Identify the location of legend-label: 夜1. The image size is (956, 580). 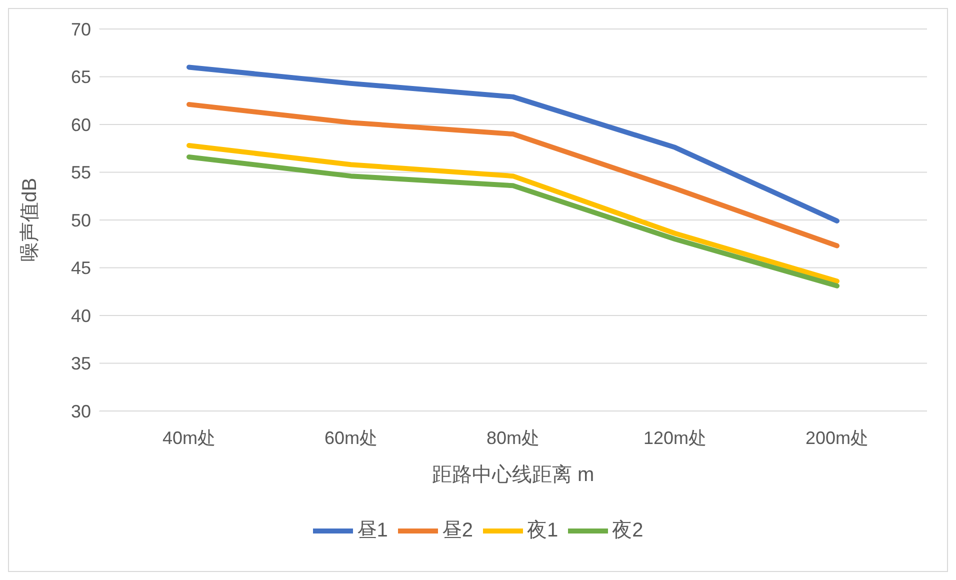
(542, 530).